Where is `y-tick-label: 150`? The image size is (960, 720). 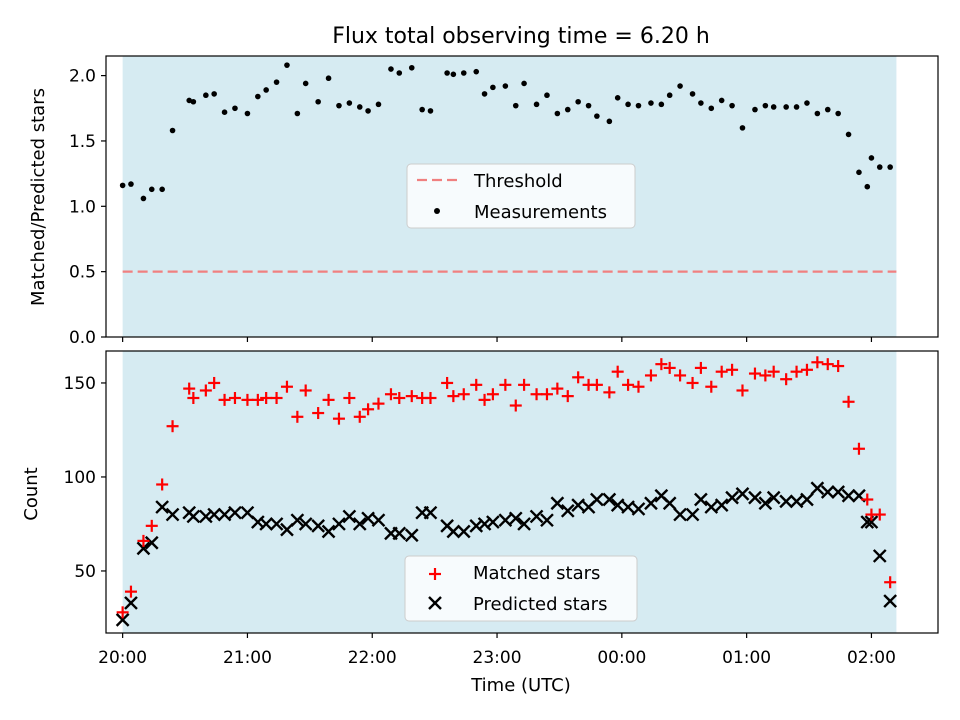 y-tick-label: 150 is located at coordinates (80, 384).